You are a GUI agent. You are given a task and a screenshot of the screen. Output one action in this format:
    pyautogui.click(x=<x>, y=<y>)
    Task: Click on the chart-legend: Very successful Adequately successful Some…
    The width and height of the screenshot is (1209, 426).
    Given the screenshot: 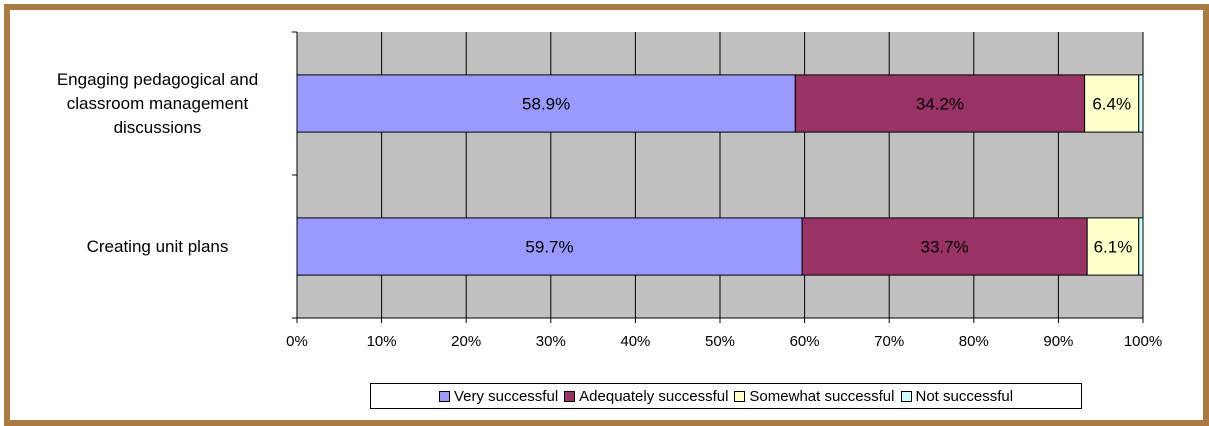 What is the action you would take?
    pyautogui.click(x=726, y=396)
    